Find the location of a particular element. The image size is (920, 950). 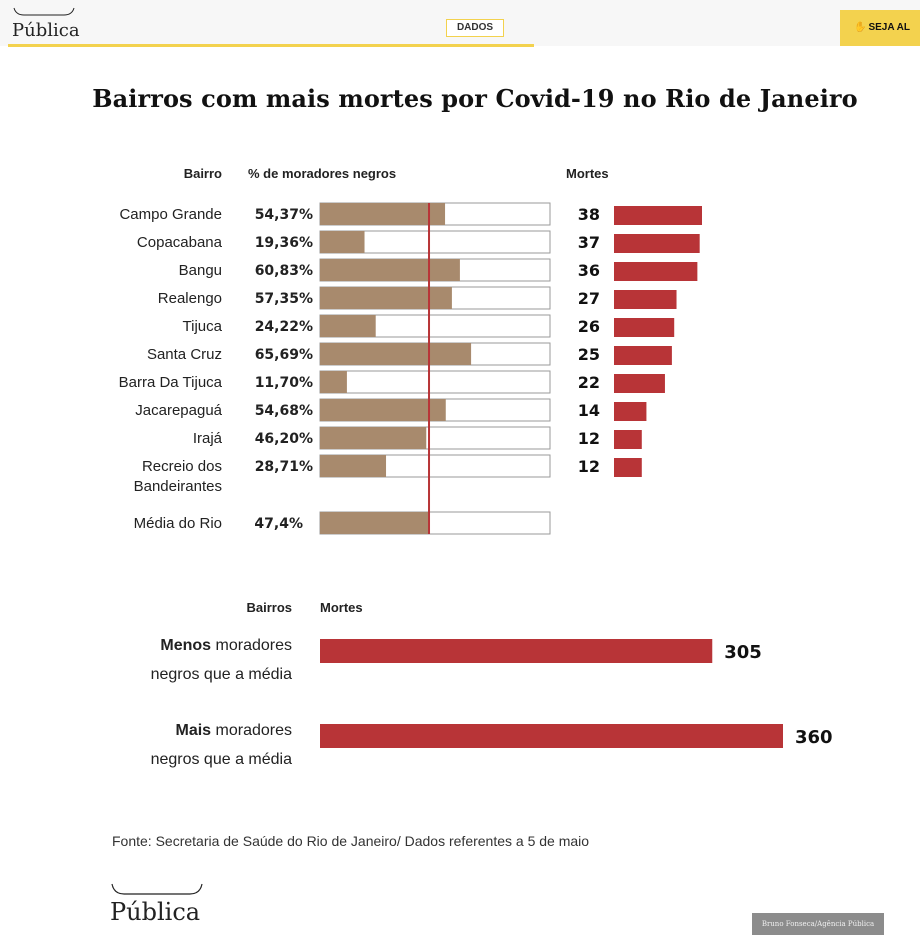

percent-track is located at coordinates (435, 382).